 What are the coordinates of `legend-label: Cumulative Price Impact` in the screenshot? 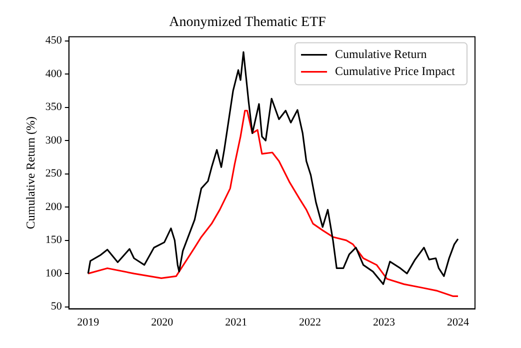 It's located at (395, 71).